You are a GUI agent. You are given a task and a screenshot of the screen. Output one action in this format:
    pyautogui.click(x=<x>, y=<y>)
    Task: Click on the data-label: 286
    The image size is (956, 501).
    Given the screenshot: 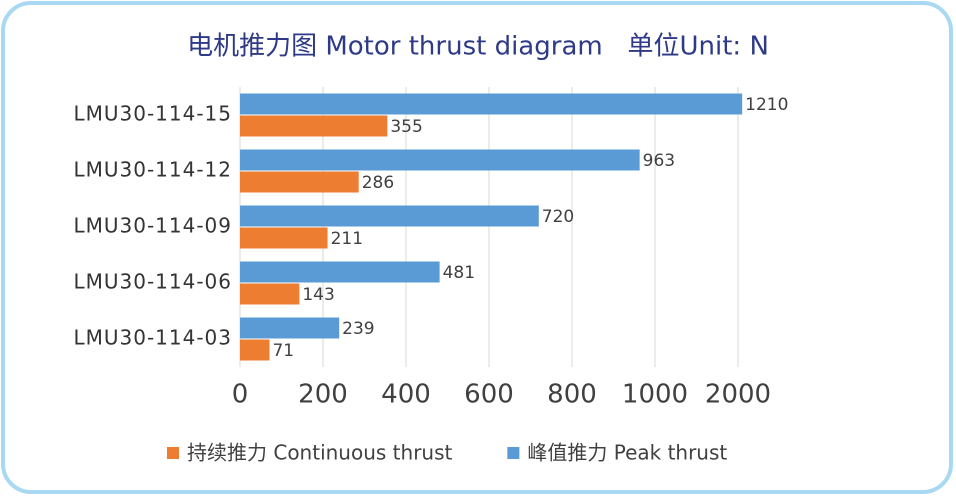 What is the action you would take?
    pyautogui.click(x=378, y=183)
    